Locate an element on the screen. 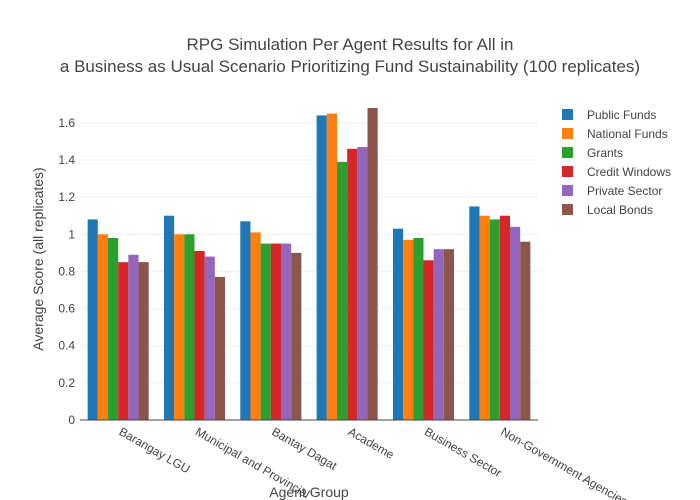 The height and width of the screenshot is (500, 700). y-tick-label: 0.8 is located at coordinates (66, 271).